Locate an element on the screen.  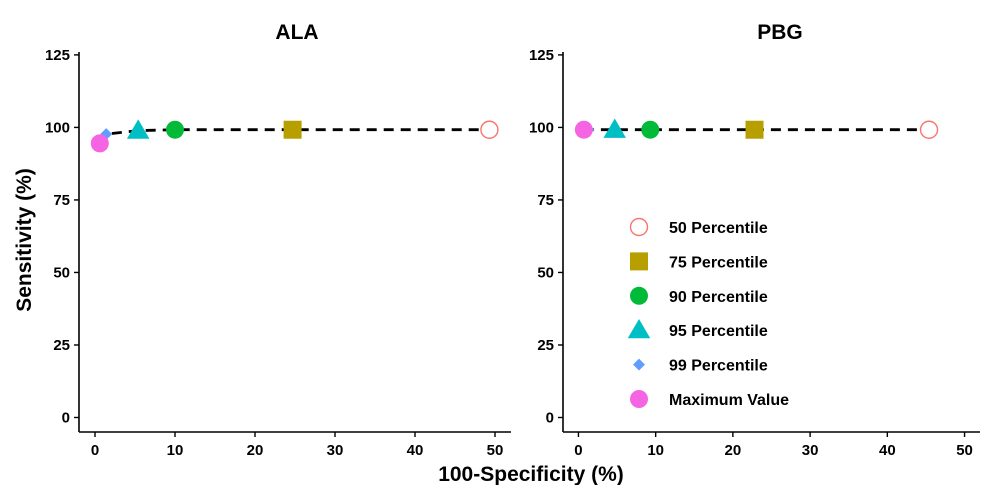
legend-label: 95 Percentile is located at coordinates (718, 331).